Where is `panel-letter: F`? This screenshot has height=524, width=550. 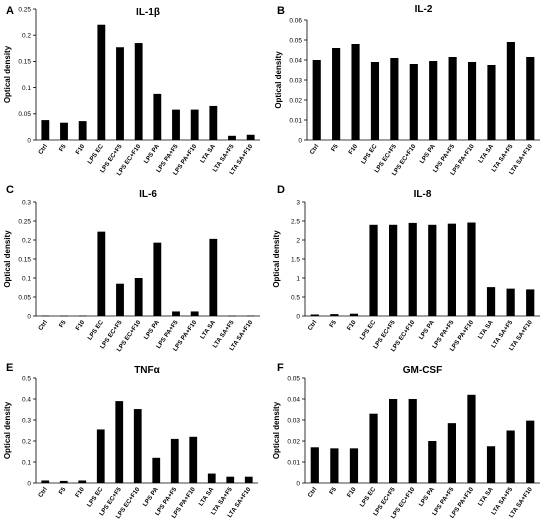
panel-letter: F is located at coordinates (280, 368).